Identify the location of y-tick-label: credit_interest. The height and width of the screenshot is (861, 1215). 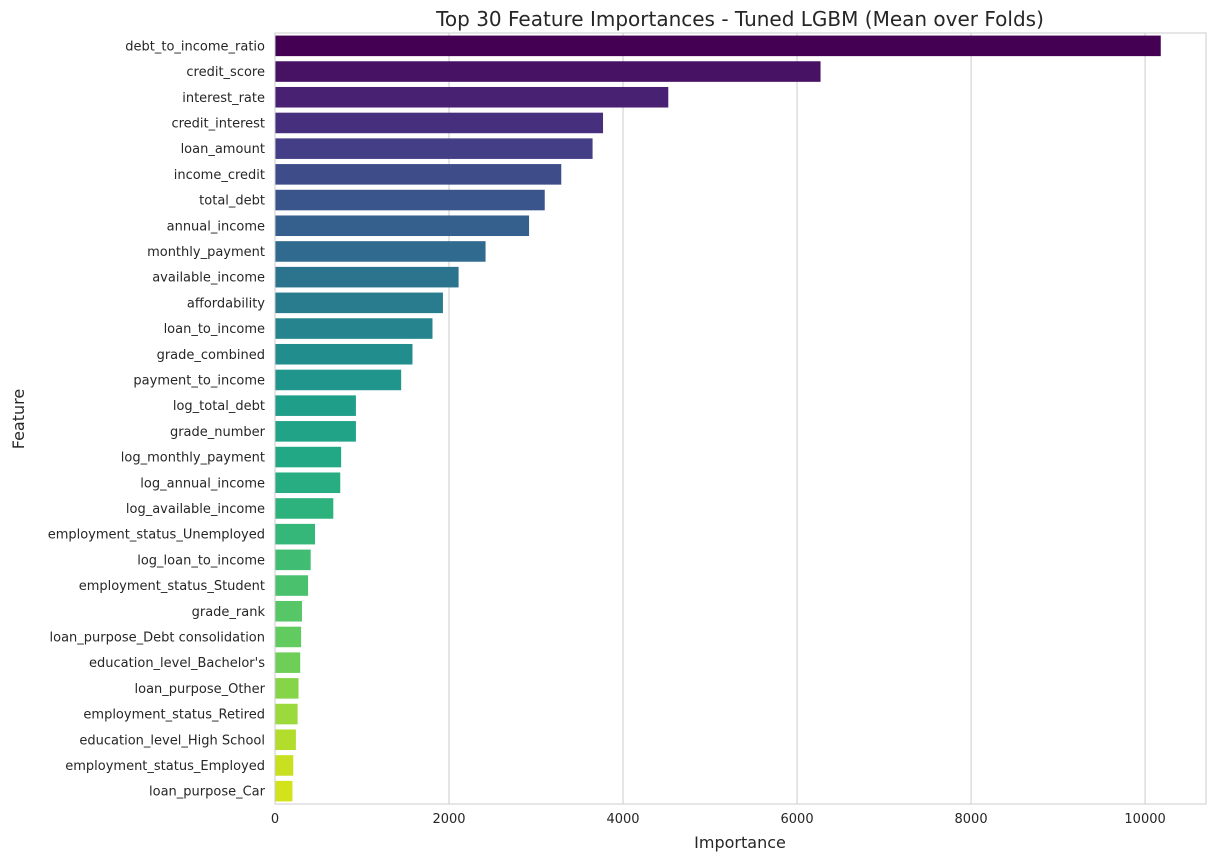
(218, 123).